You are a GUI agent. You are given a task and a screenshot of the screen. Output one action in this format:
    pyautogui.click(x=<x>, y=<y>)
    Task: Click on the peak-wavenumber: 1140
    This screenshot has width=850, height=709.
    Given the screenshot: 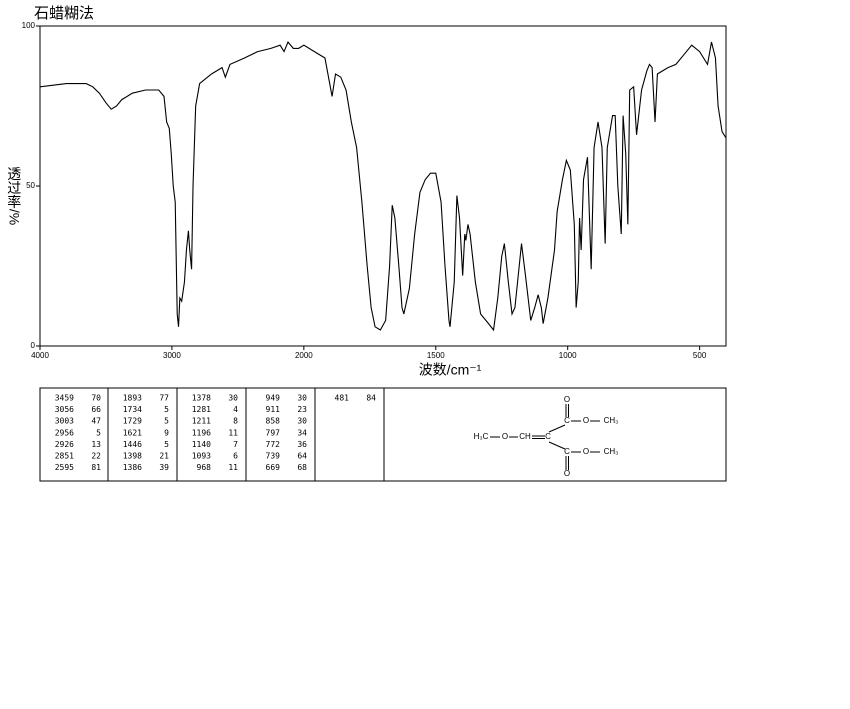 What is the action you would take?
    pyautogui.click(x=201, y=444)
    